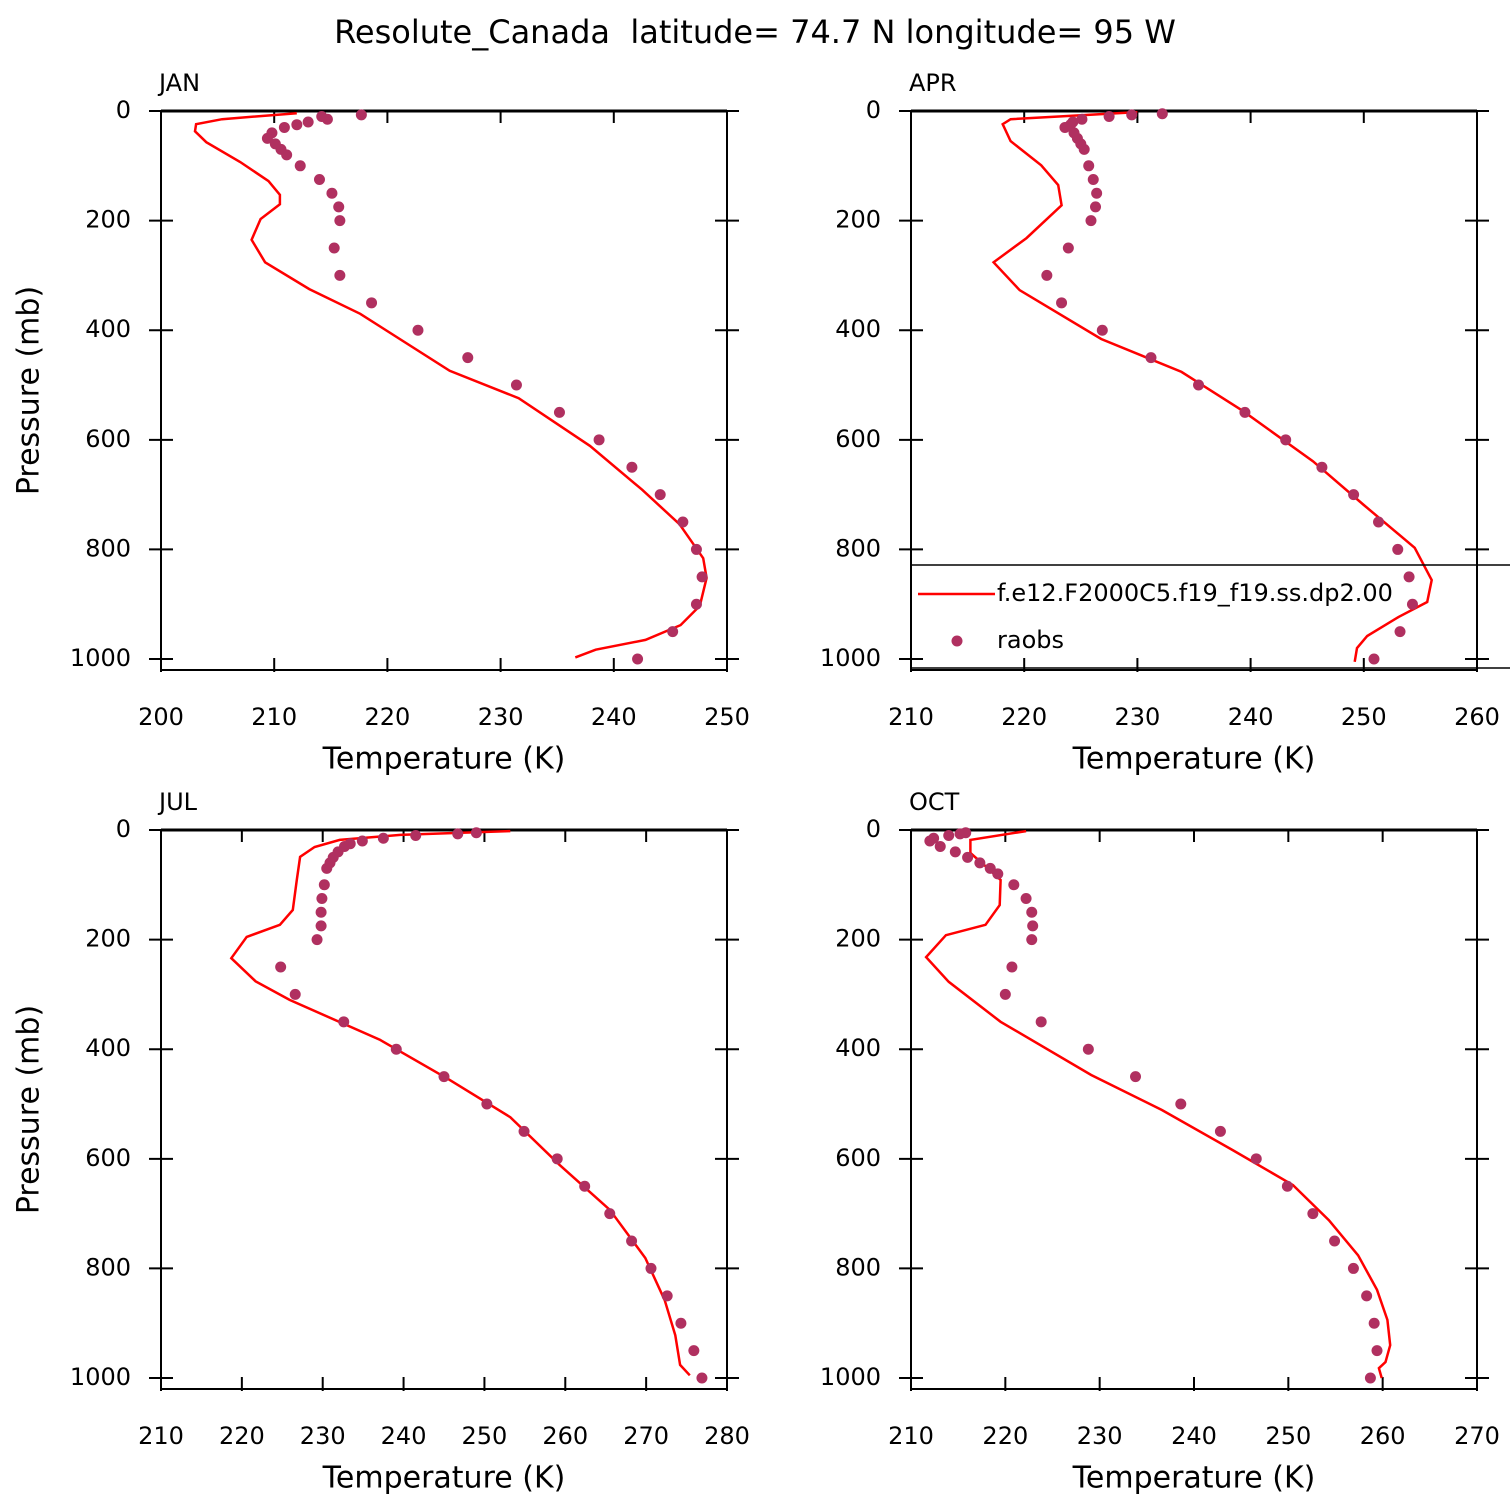  Describe the element at coordinates (933, 83) in the screenshot. I see `panel-title: APR` at that location.